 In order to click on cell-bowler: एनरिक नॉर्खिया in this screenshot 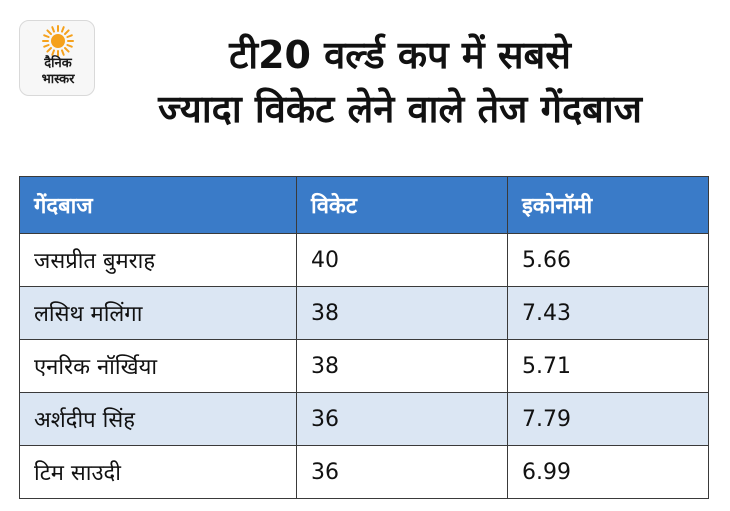, I will do `click(158, 366)`.